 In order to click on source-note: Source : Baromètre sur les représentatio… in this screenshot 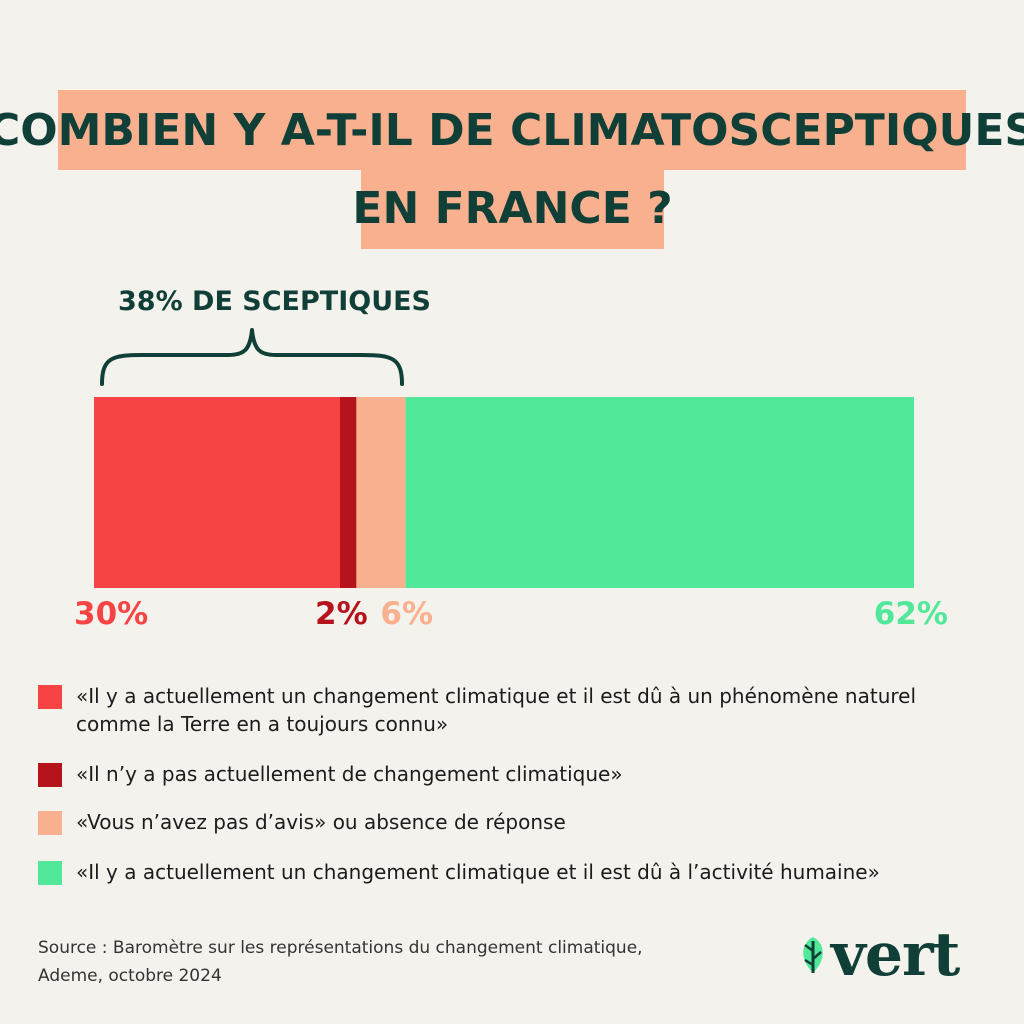, I will do `click(398, 962)`.